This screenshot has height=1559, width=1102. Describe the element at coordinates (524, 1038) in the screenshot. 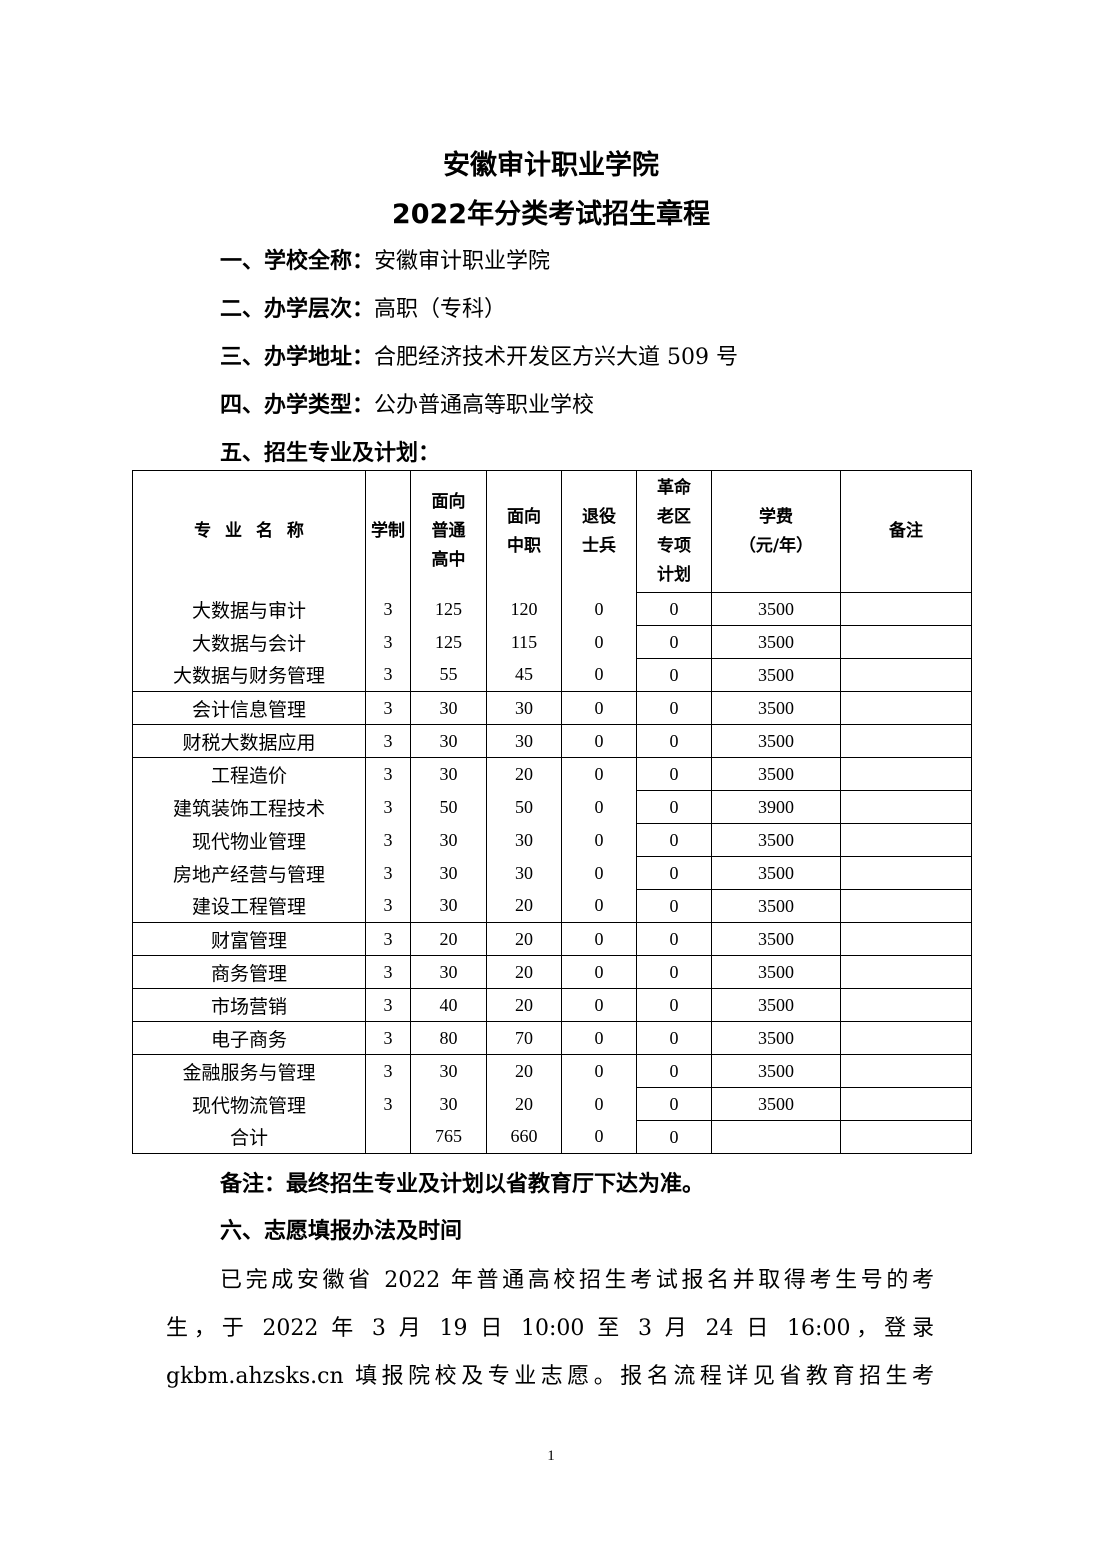

I see `table-cell: 70` at that location.